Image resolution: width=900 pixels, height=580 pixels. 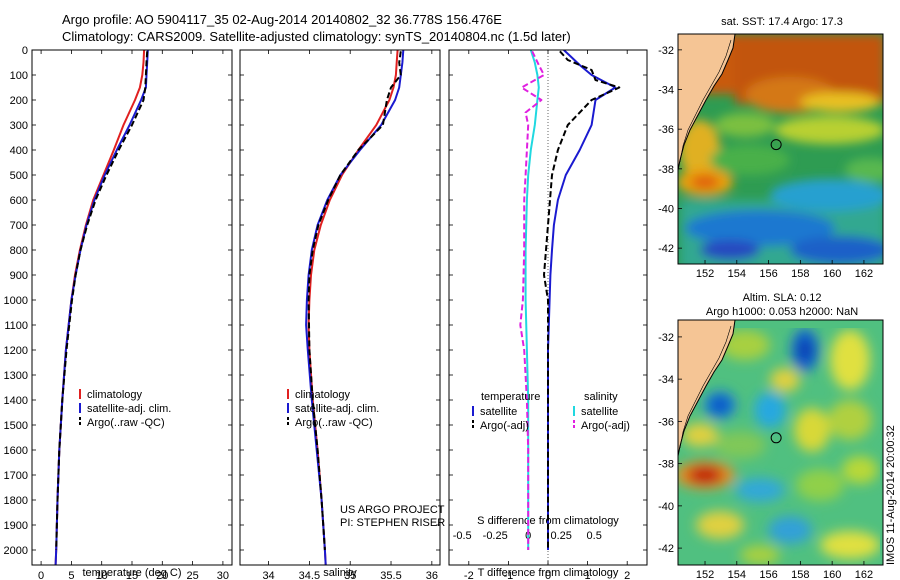 What do you see at coordinates (71, 575) in the screenshot?
I see `x-tick-label: 5` at bounding box center [71, 575].